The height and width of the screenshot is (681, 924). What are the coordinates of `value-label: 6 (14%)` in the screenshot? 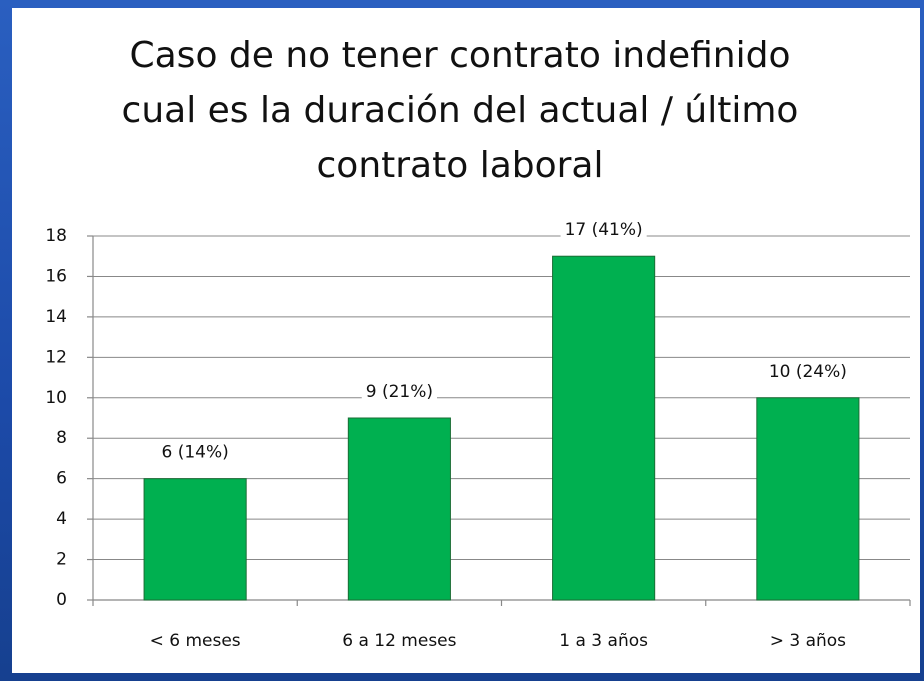 It's located at (194, 453).